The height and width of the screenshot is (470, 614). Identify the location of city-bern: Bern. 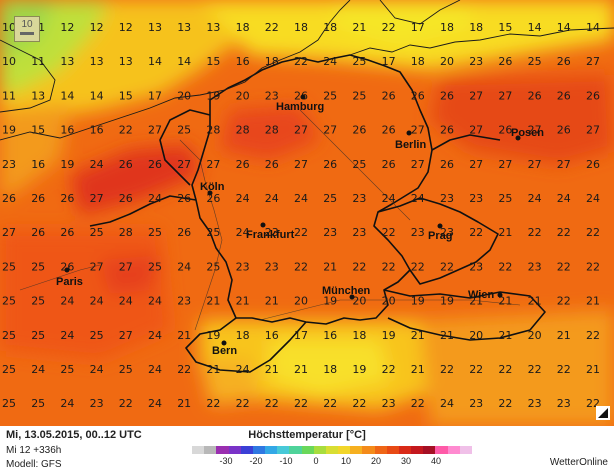
(224, 349).